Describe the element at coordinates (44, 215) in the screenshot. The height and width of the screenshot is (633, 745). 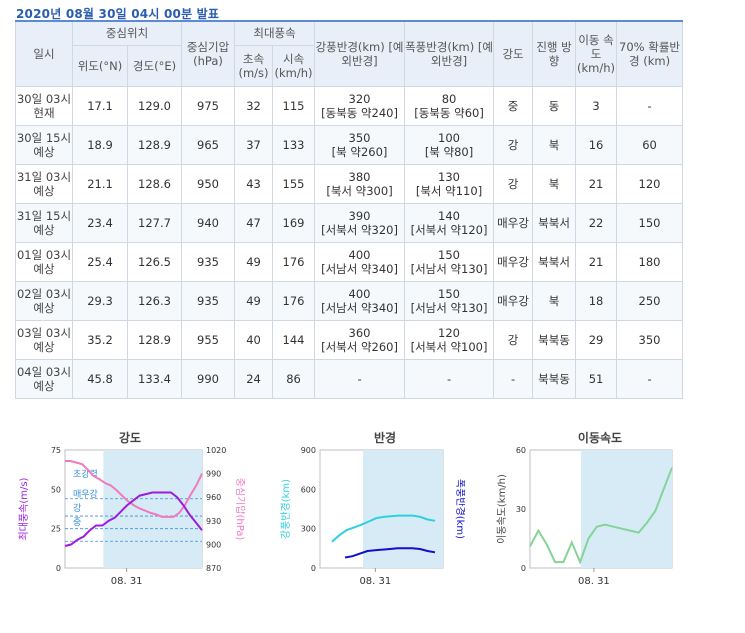
I see `row-time-line1: 31일 15시` at that location.